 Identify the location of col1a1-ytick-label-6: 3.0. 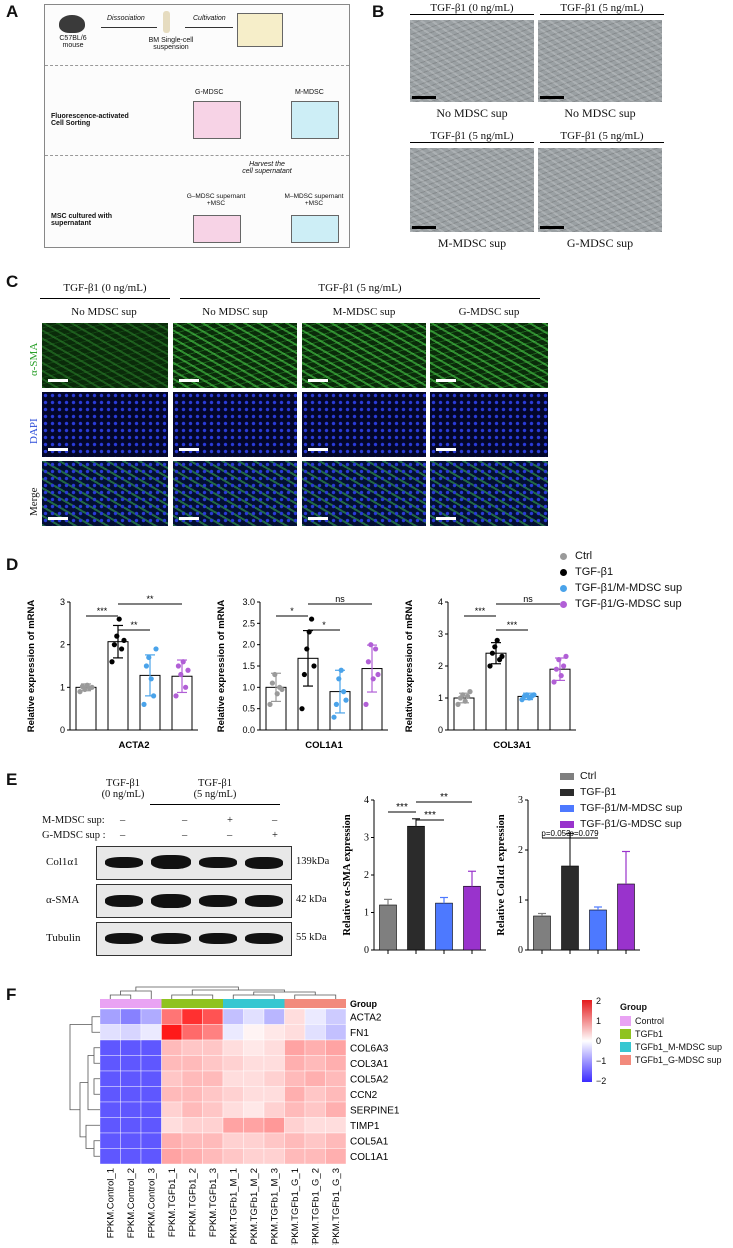
(248, 602).